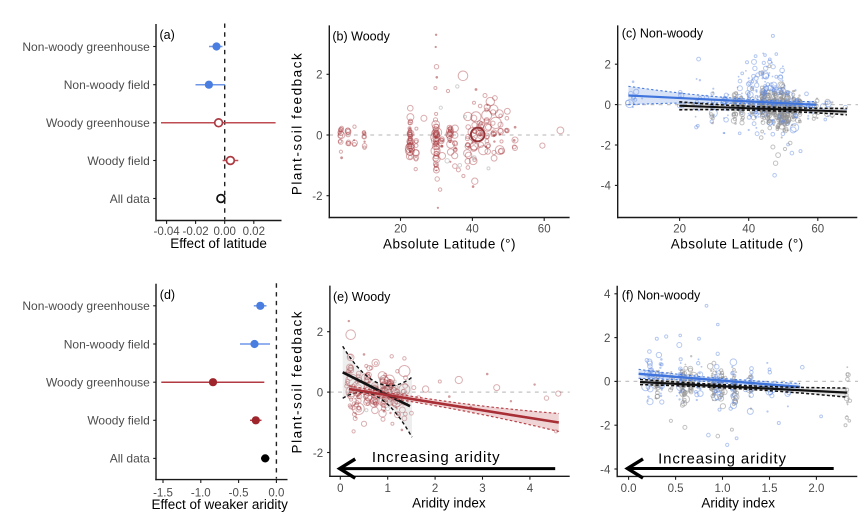 This screenshot has height=524, width=865. Describe the element at coordinates (239, 493) in the screenshot. I see `svg-text: -0.5` at that location.